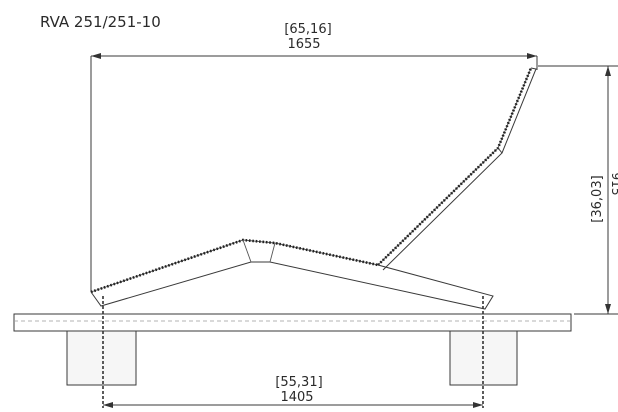 The image size is (618, 412). Describe the element at coordinates (608, 71) in the screenshot. I see `arrowhead-top` at that location.